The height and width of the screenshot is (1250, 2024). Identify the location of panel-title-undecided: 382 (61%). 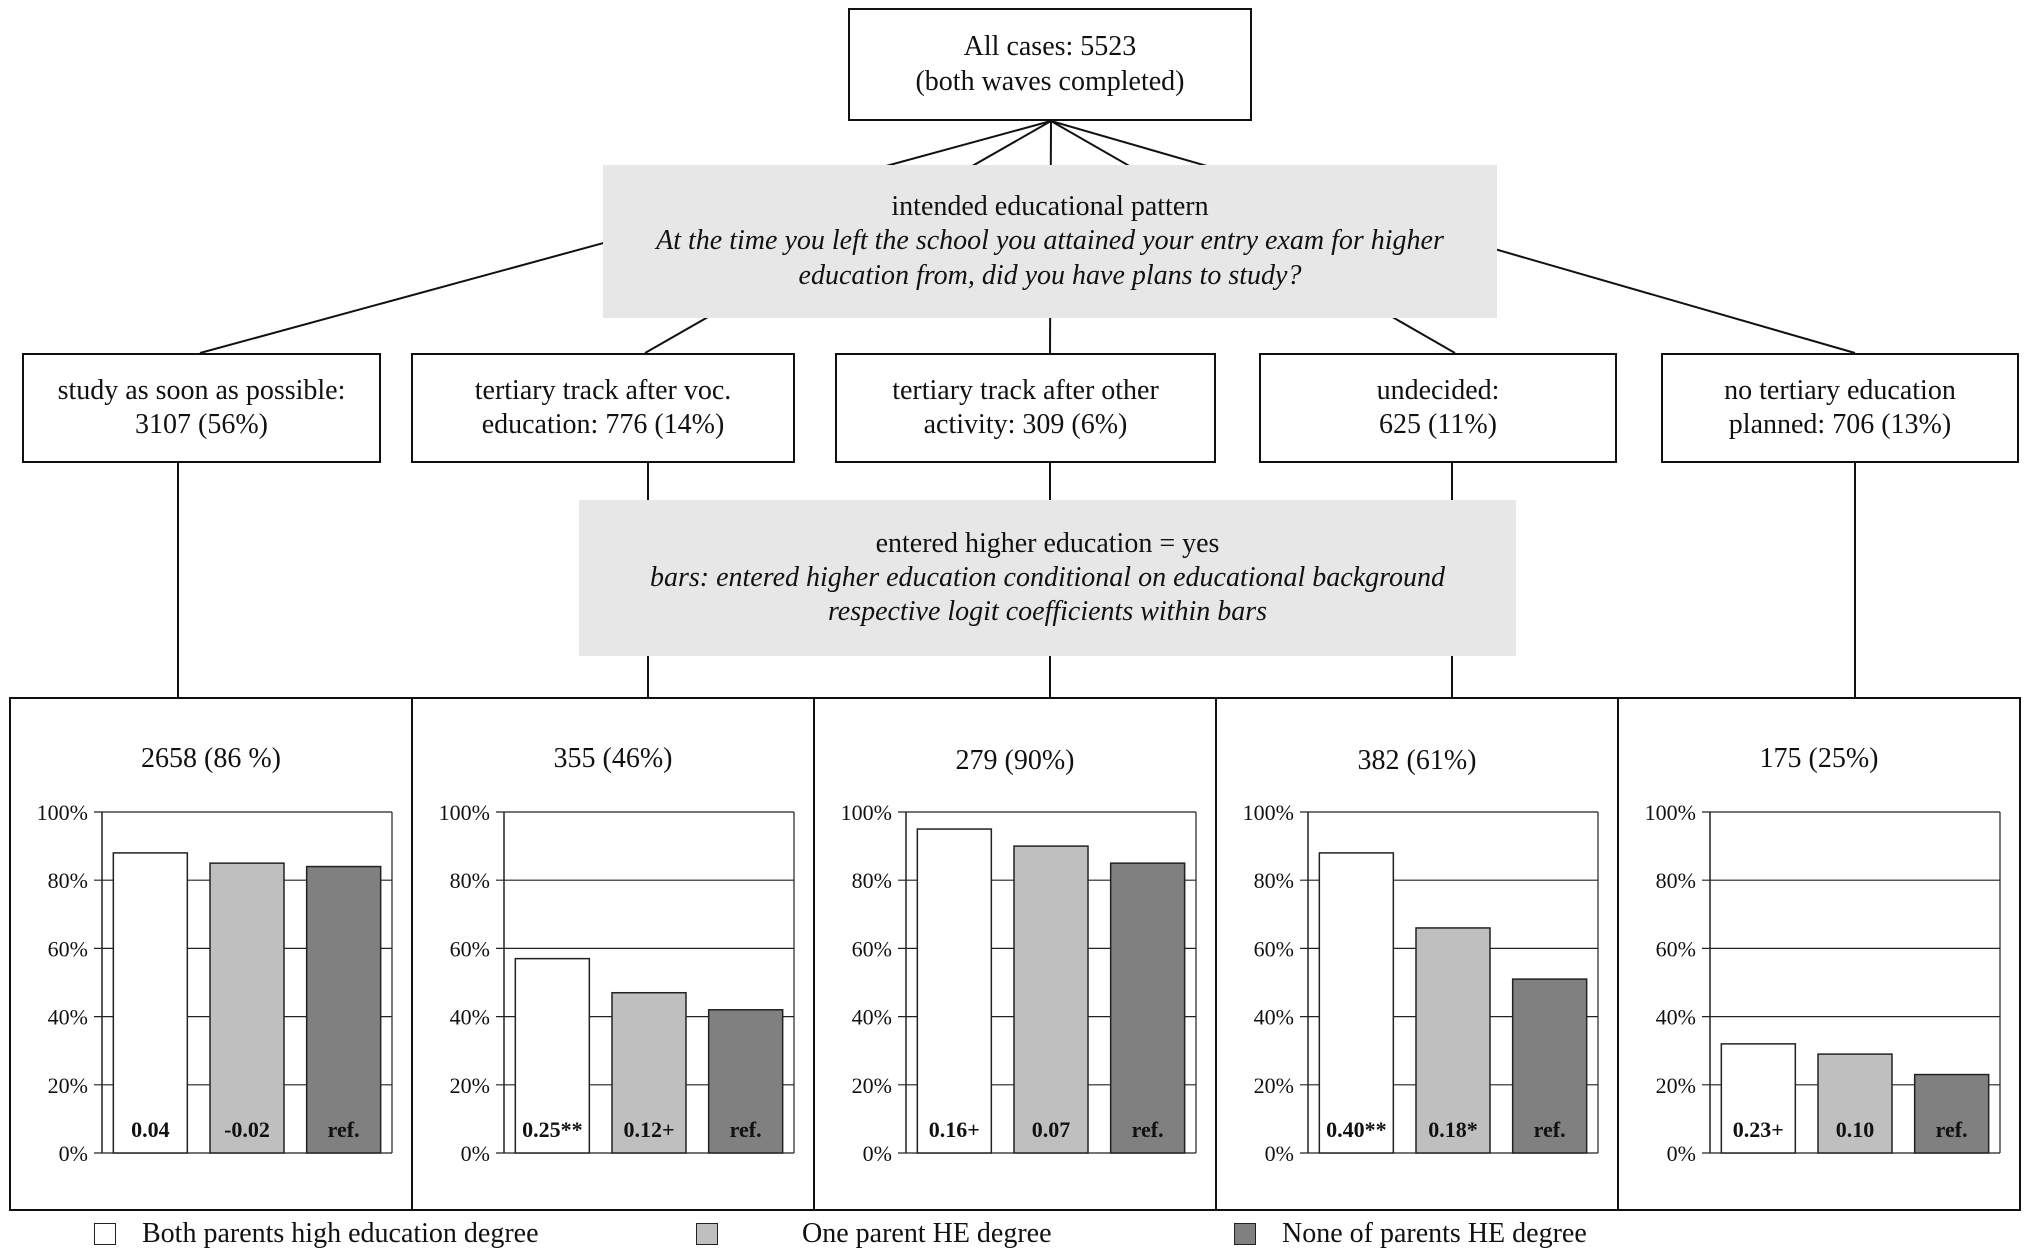
(1417, 761).